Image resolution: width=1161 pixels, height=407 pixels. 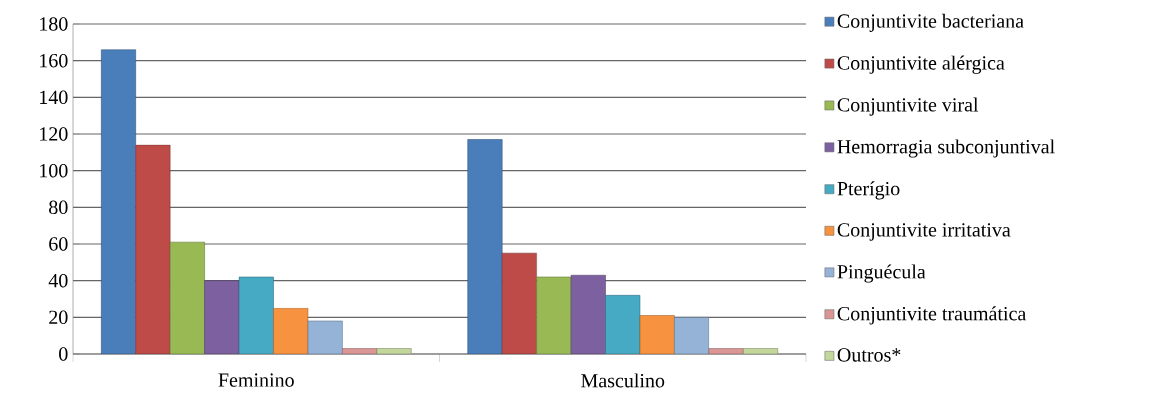 What do you see at coordinates (54, 60) in the screenshot?
I see `y-tick-label: 160` at bounding box center [54, 60].